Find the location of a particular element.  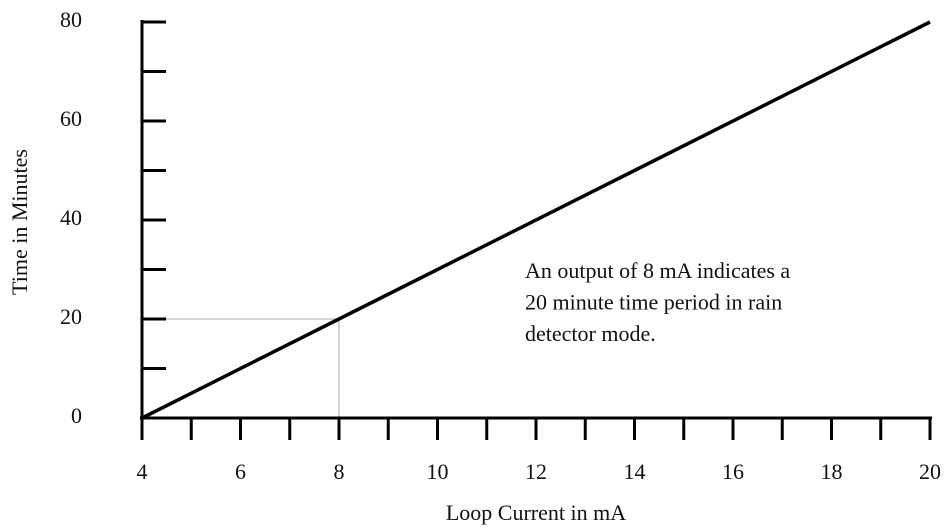

x-tick-label: 8 is located at coordinates (339, 471).